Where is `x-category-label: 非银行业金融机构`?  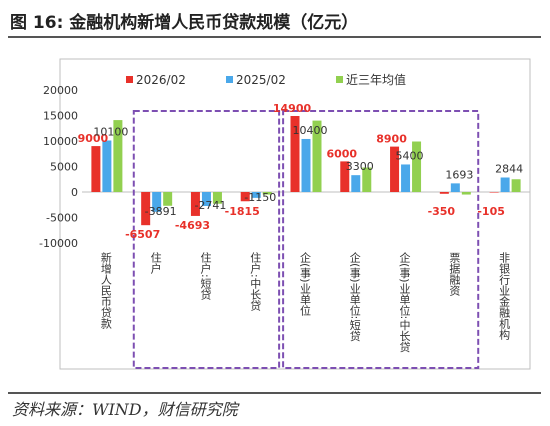
x-category-label: 非银行业金融机构 is located at coordinates (504, 296).